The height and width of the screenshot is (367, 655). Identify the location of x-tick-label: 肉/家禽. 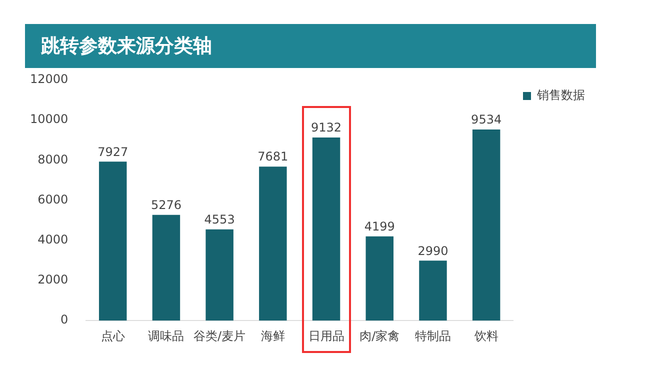
(380, 335).